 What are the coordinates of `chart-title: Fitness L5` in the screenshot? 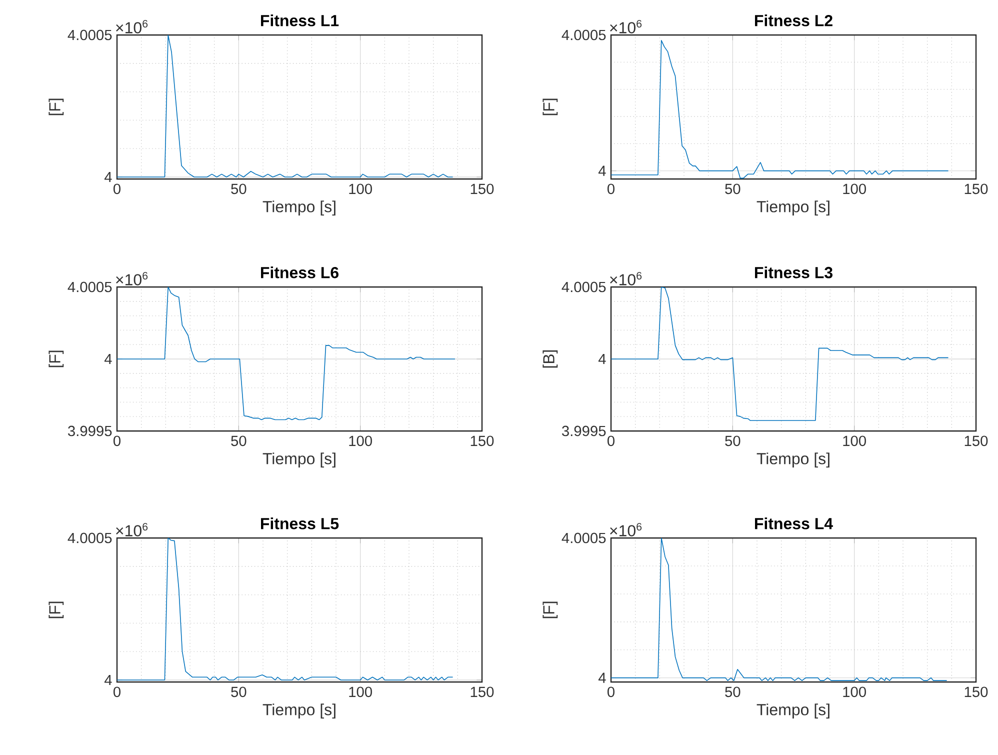 It's located at (300, 524).